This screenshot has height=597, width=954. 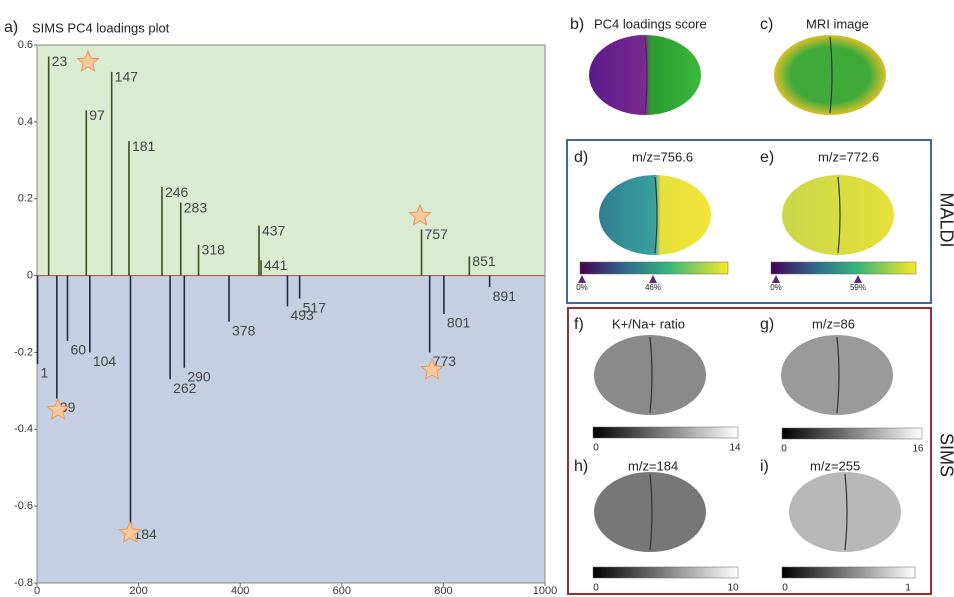 I want to click on scale-label: 46%, so click(x=653, y=287).